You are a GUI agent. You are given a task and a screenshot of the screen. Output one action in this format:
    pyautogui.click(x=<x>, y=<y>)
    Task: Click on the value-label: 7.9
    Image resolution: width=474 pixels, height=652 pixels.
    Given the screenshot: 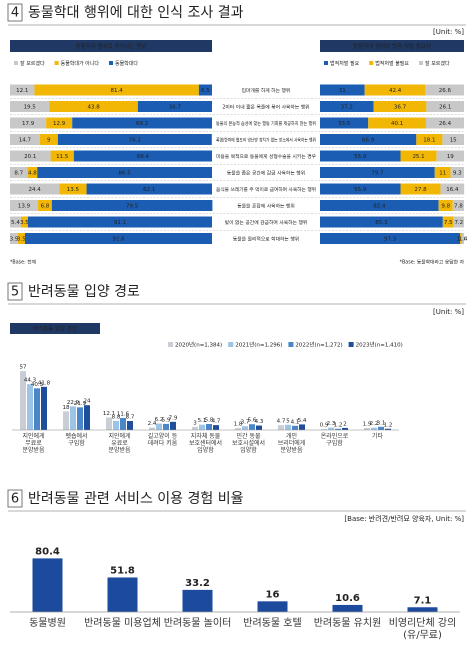 What is the action you would take?
    pyautogui.click(x=173, y=418)
    